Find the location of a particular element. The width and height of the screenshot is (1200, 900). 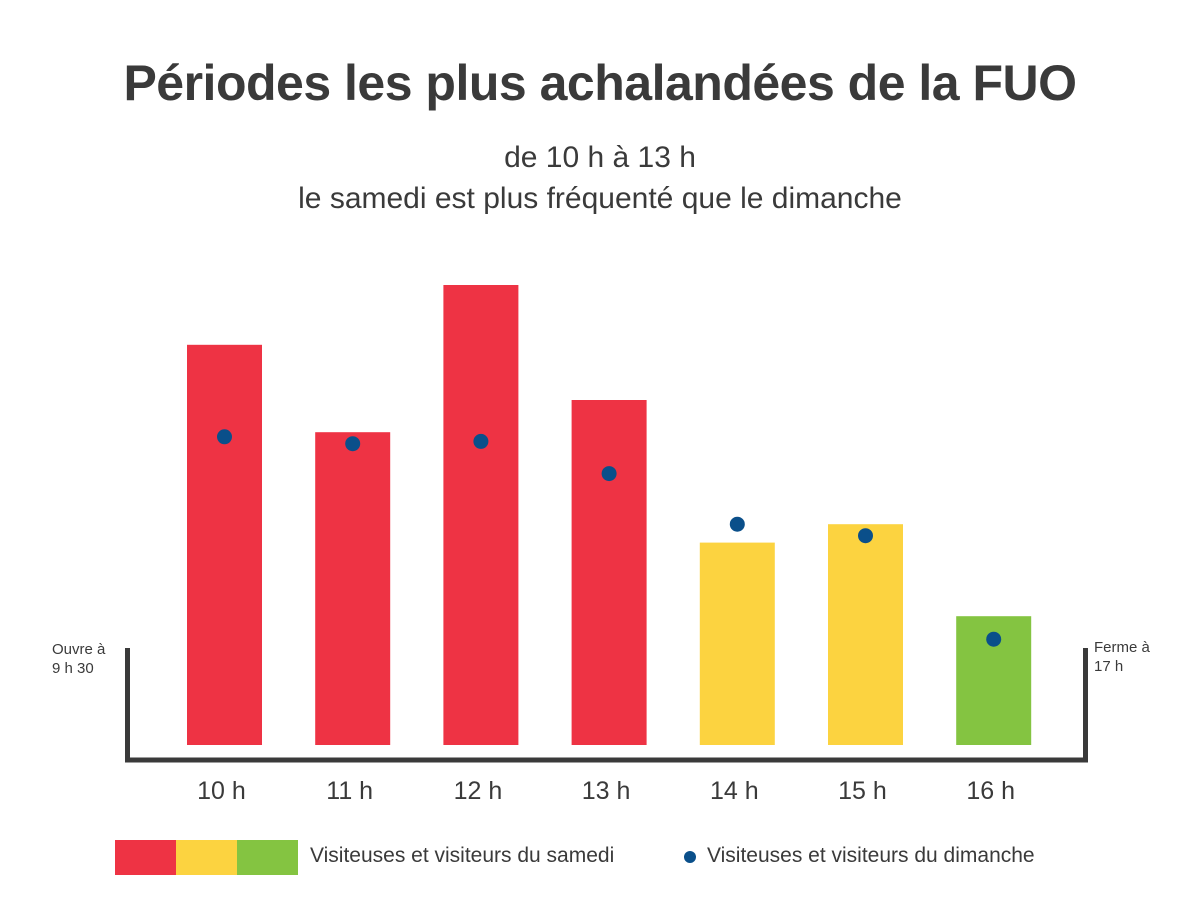

legend-saturday-swatches is located at coordinates (206, 857).